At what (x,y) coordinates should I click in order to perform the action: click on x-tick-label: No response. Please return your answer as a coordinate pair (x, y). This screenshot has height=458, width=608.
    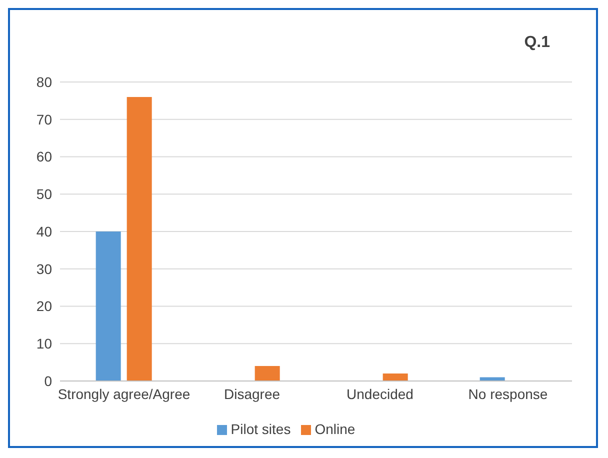
    Looking at the image, I should click on (508, 394).